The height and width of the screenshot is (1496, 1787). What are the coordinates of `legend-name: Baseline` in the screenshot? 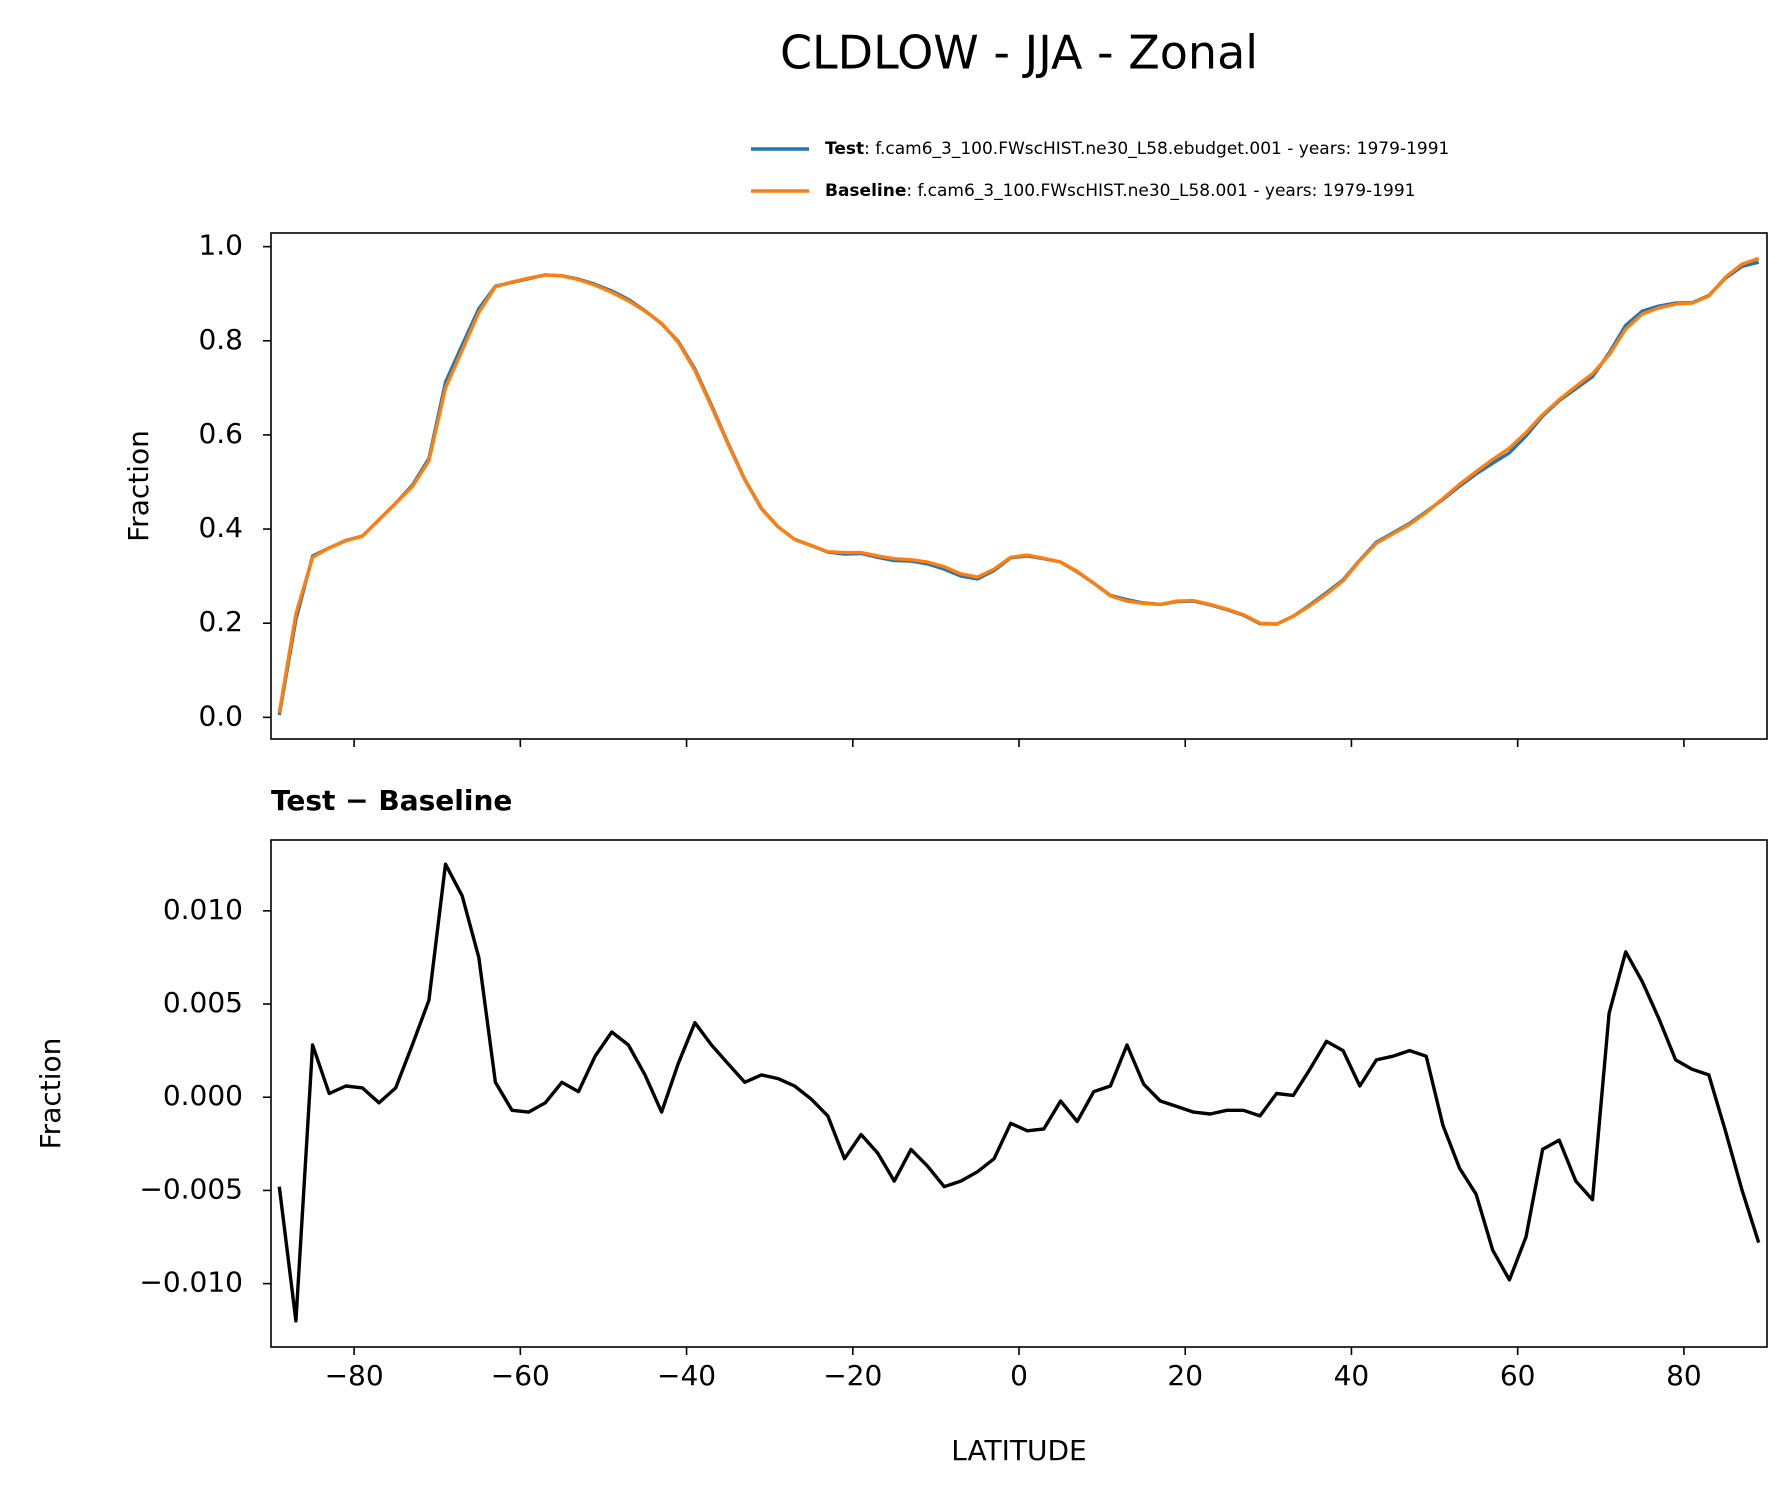 It's located at (865, 191).